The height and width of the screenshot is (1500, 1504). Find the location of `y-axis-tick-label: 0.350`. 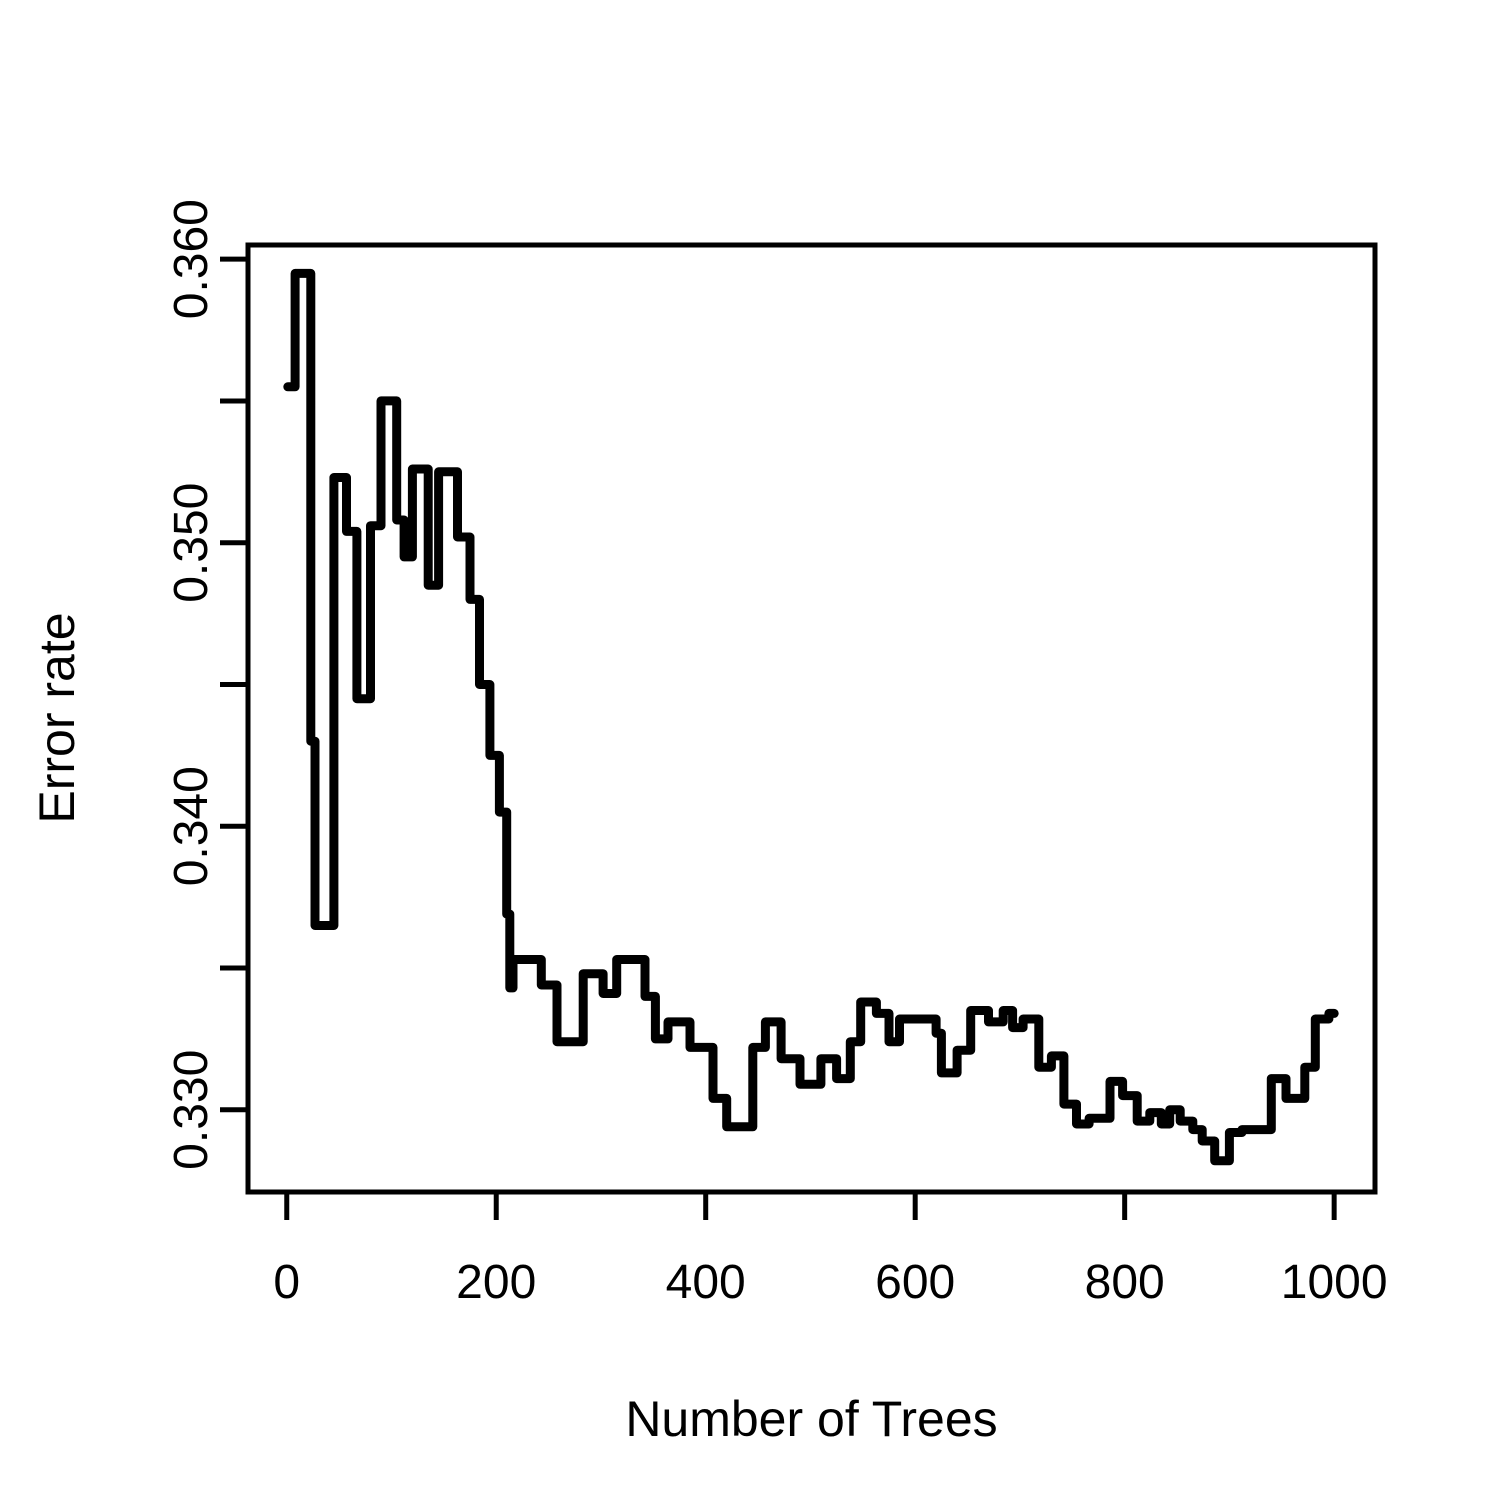

y-axis-tick-label: 0.350 is located at coordinates (191, 543).